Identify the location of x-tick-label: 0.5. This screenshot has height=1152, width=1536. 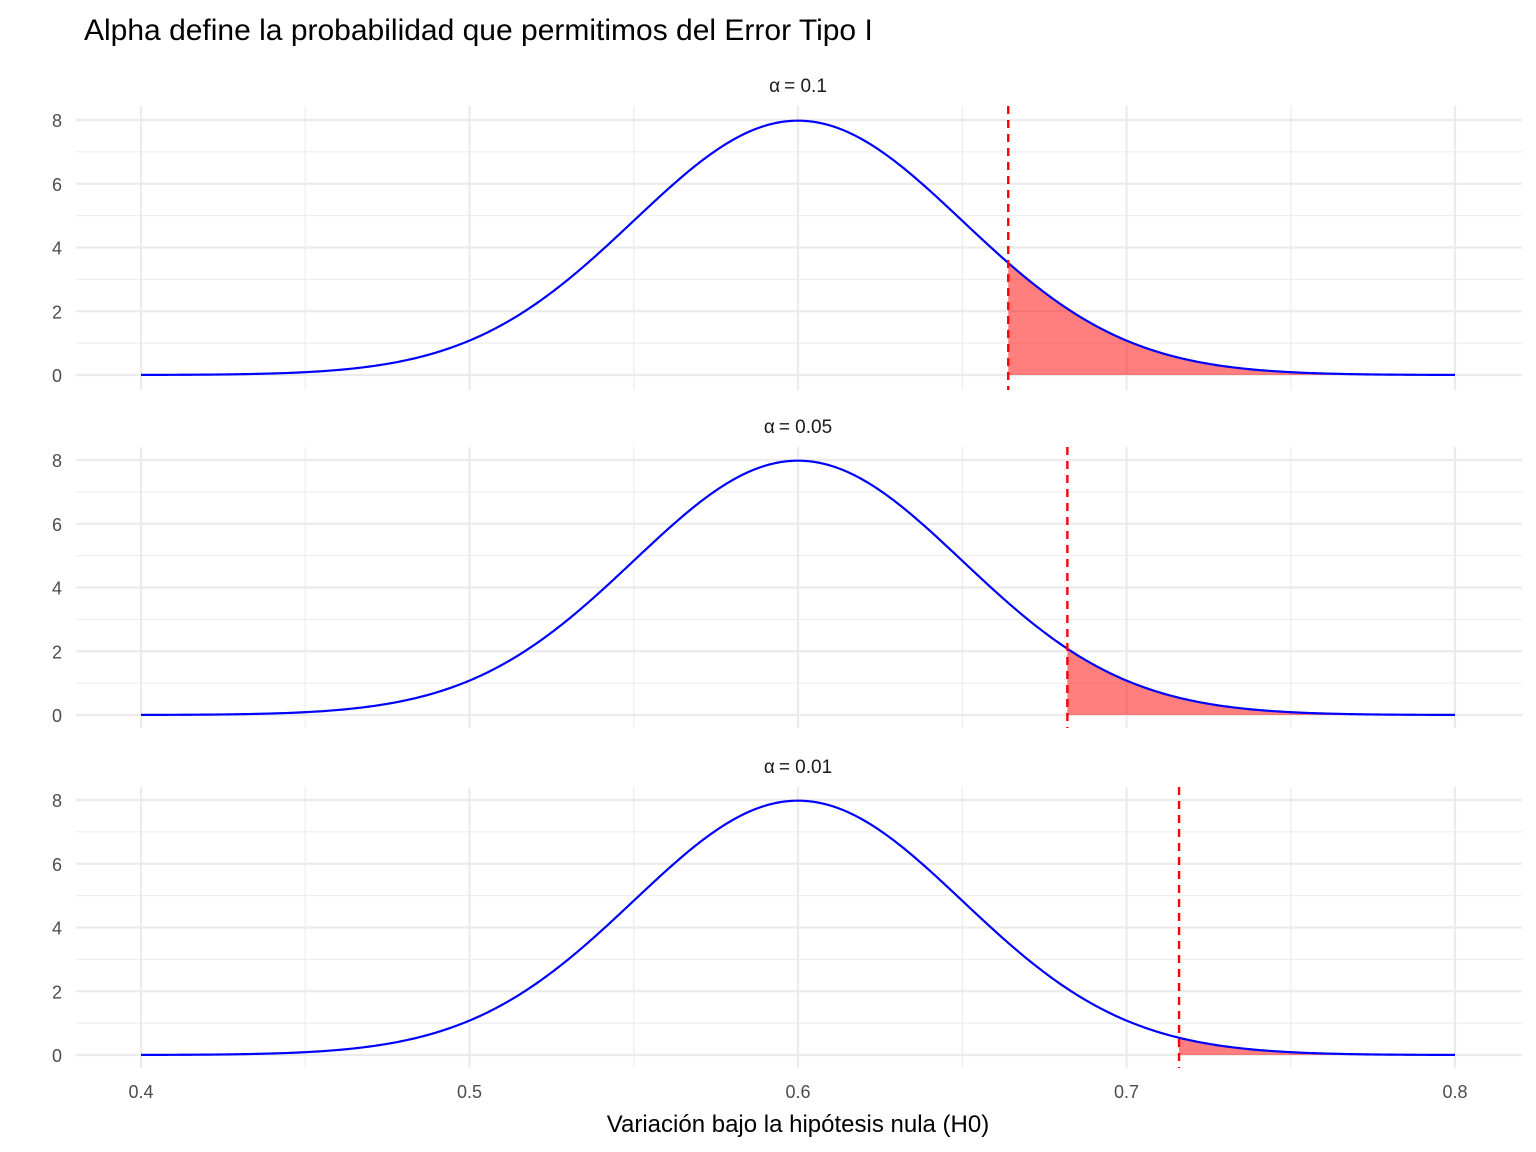
(469, 1092).